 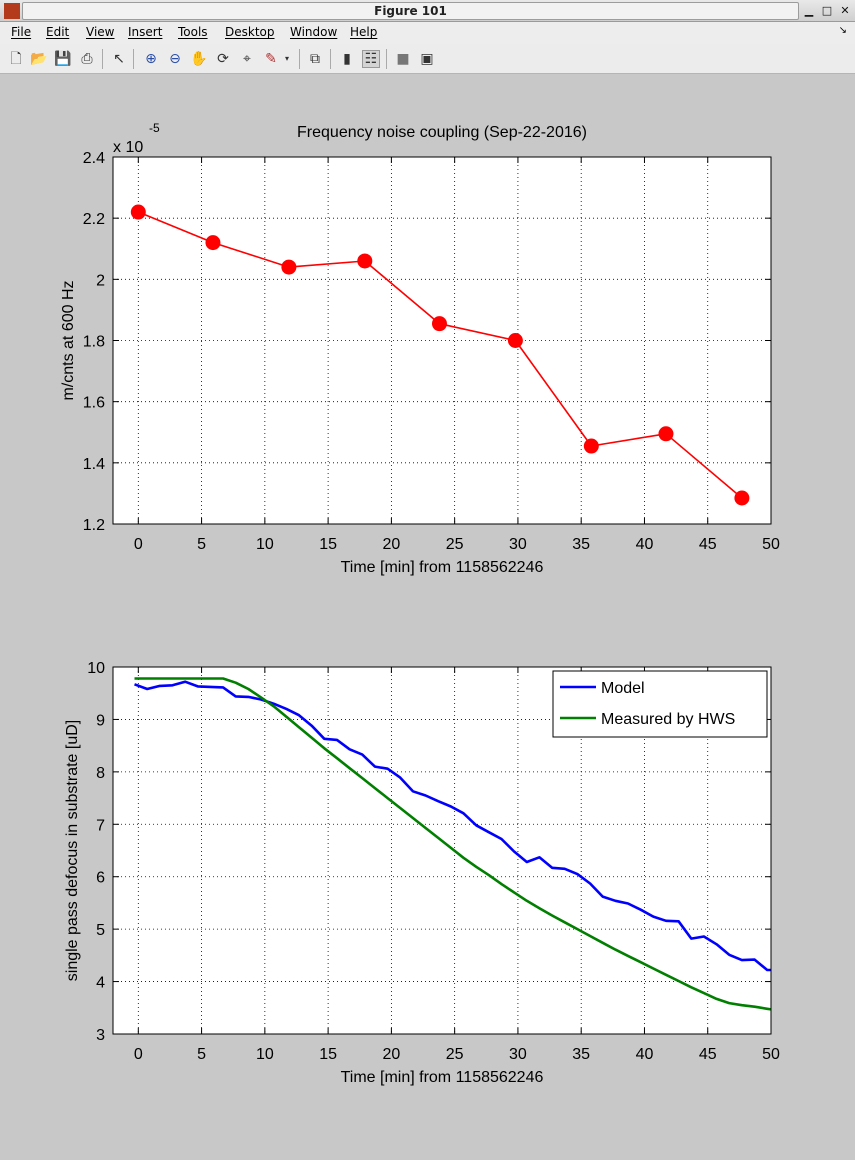 What do you see at coordinates (100, 930) in the screenshot?
I see `y-tick-label: 5` at bounding box center [100, 930].